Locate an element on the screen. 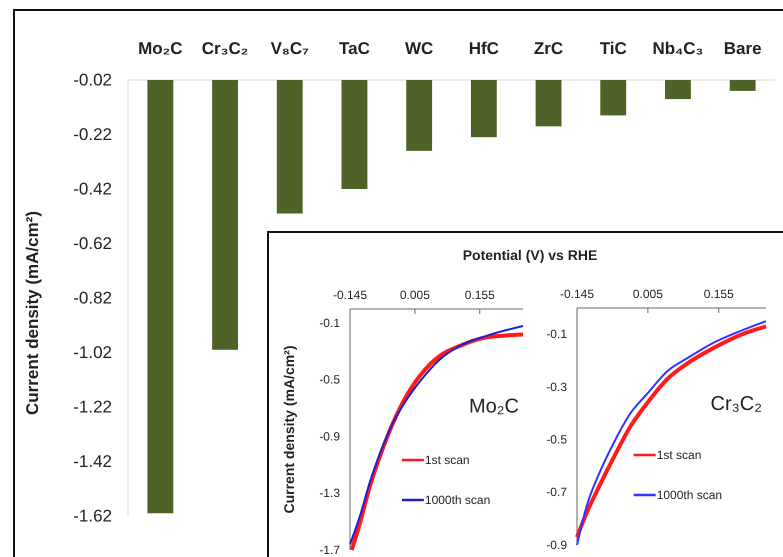 The image size is (783, 557). x-tick-label: WC is located at coordinates (419, 48).